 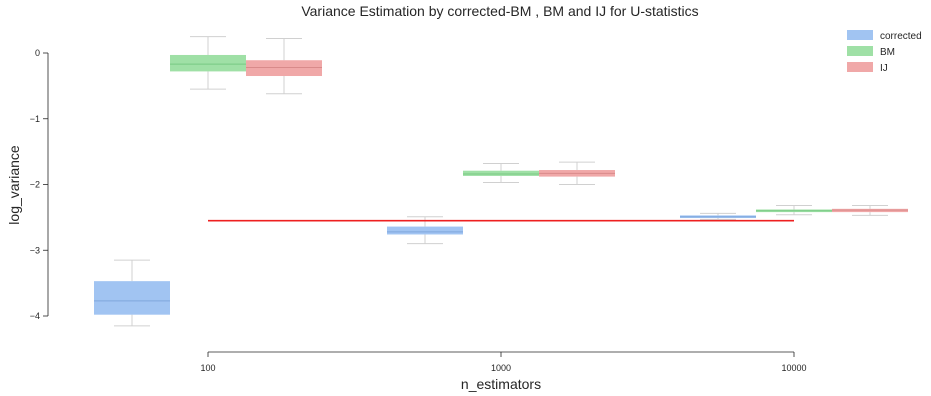 What do you see at coordinates (14, 185) in the screenshot?
I see `y-axis-label: log_variance` at bounding box center [14, 185].